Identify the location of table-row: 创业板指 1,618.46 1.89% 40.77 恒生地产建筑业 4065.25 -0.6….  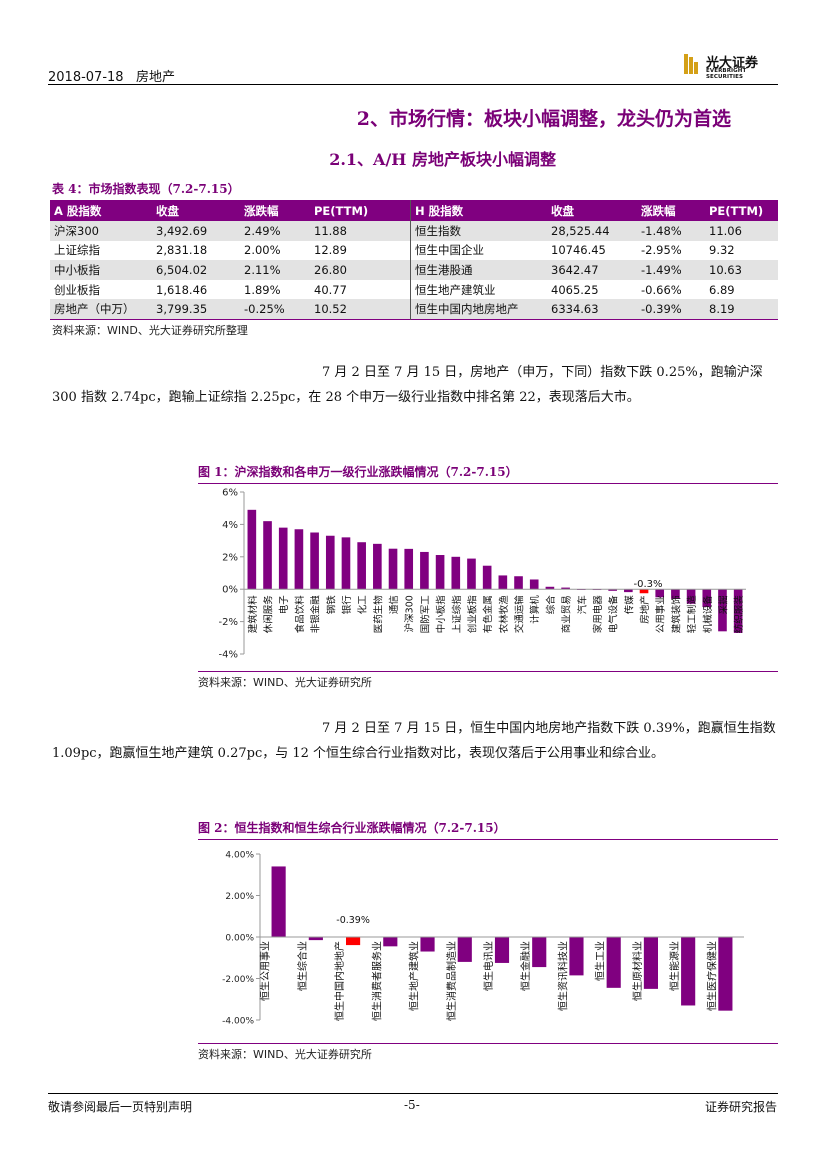
(414, 289).